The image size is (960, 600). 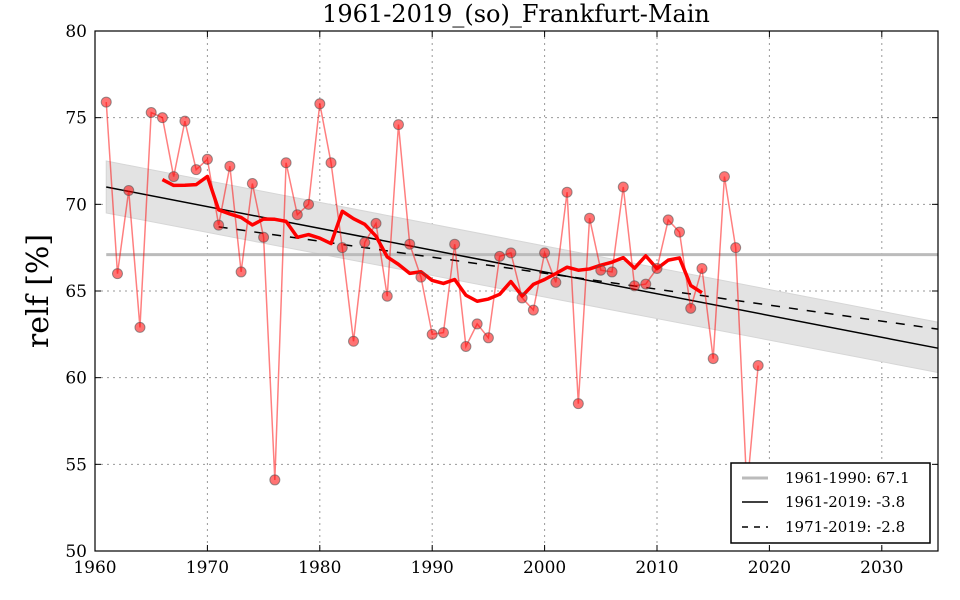 What do you see at coordinates (76, 552) in the screenshot?
I see `y-tick-label: 50` at bounding box center [76, 552].